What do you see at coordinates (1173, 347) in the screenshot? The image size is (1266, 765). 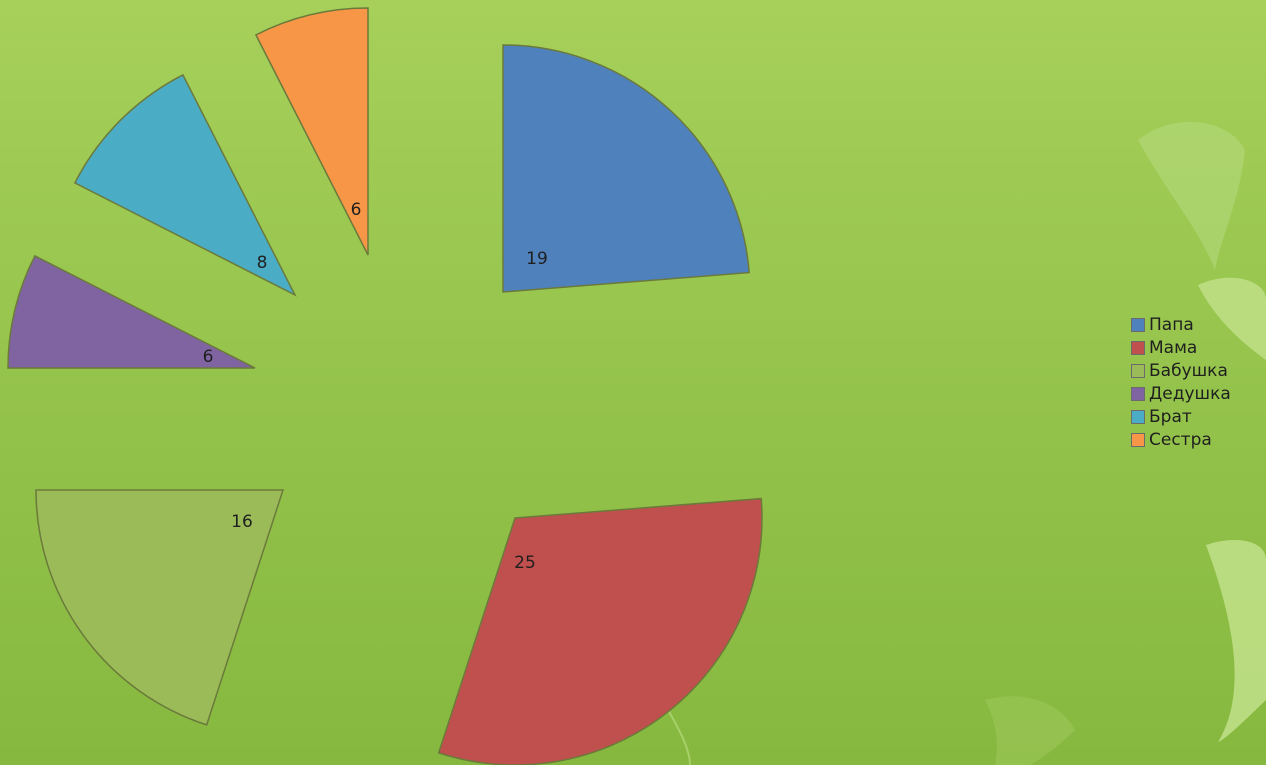 I see `legend-label: Мама` at bounding box center [1173, 347].